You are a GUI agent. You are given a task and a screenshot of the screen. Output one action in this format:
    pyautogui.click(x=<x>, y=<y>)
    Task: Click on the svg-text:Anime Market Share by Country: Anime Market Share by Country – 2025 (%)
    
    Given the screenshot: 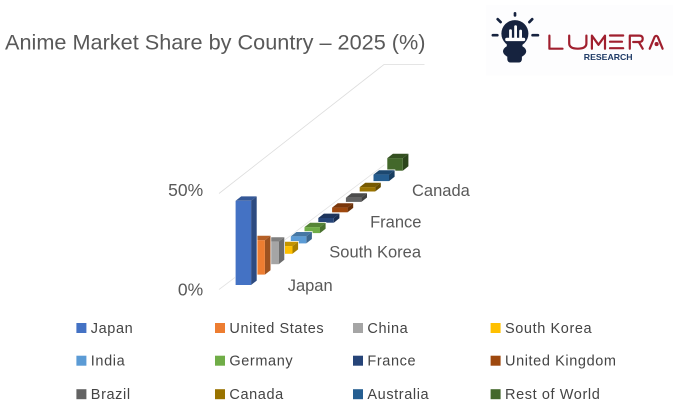 What is the action you would take?
    pyautogui.click(x=215, y=42)
    